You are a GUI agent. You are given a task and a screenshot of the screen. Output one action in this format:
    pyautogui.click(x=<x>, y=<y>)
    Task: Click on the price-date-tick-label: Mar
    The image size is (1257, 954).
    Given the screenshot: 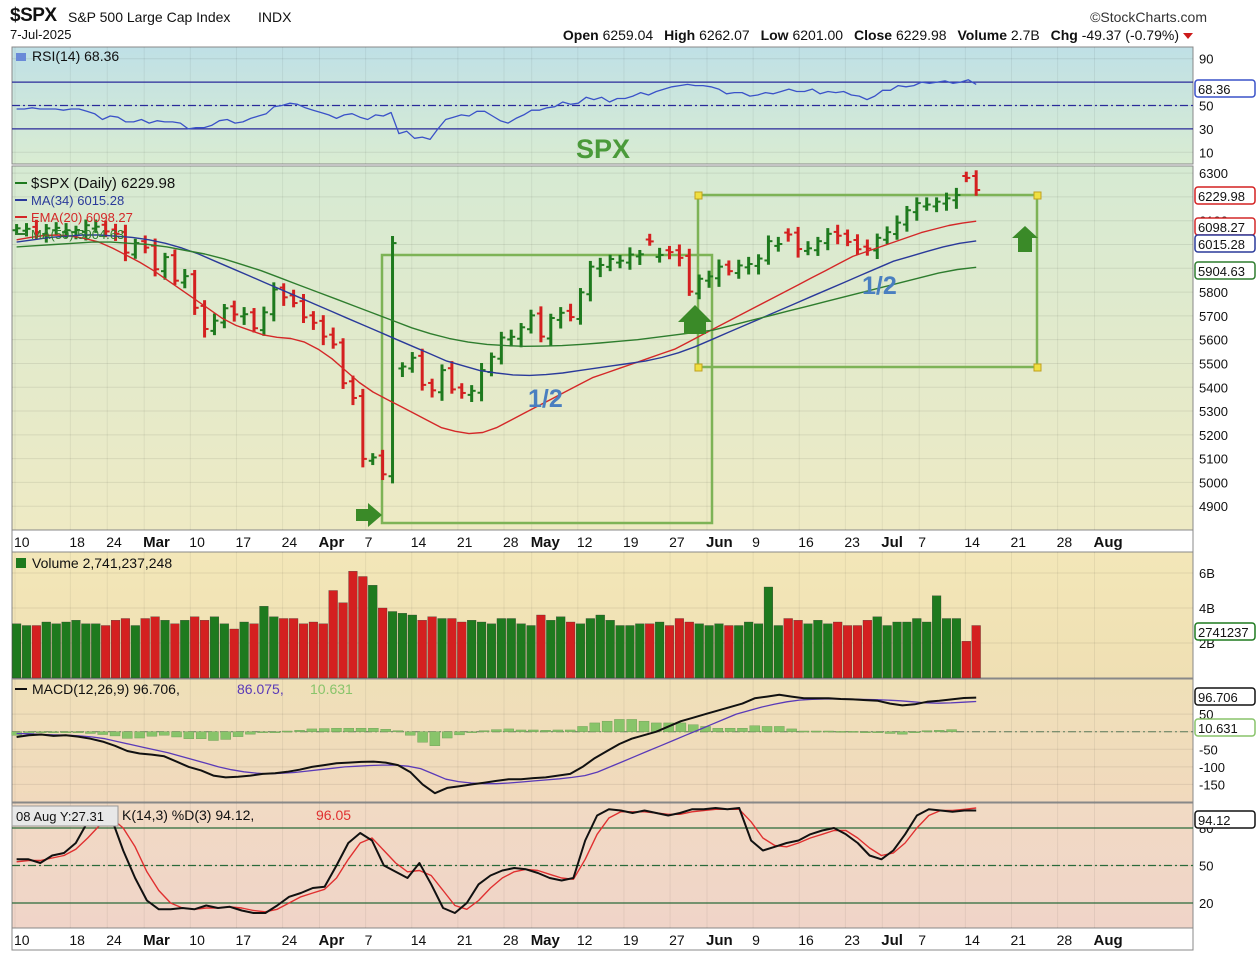 What is the action you would take?
    pyautogui.click(x=156, y=542)
    